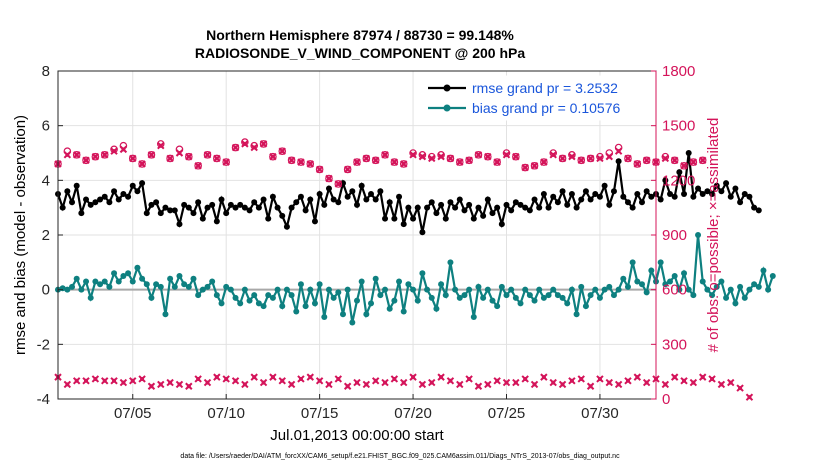 This screenshot has width=830, height=470. What do you see at coordinates (674, 290) in the screenshot?
I see `y-tick-label-right: 600` at bounding box center [674, 290].